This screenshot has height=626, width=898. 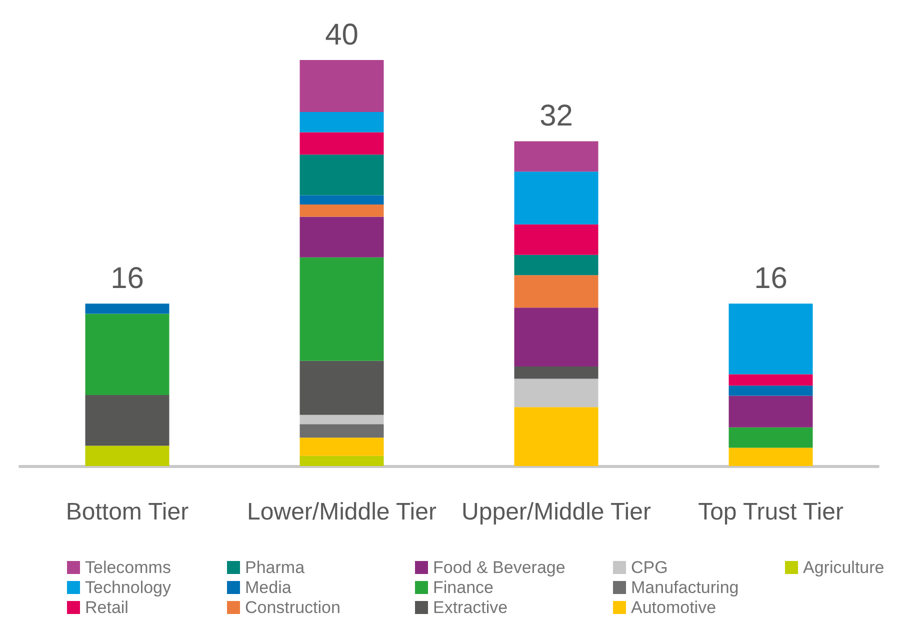 I want to click on legend-label: Pharma, so click(x=275, y=567).